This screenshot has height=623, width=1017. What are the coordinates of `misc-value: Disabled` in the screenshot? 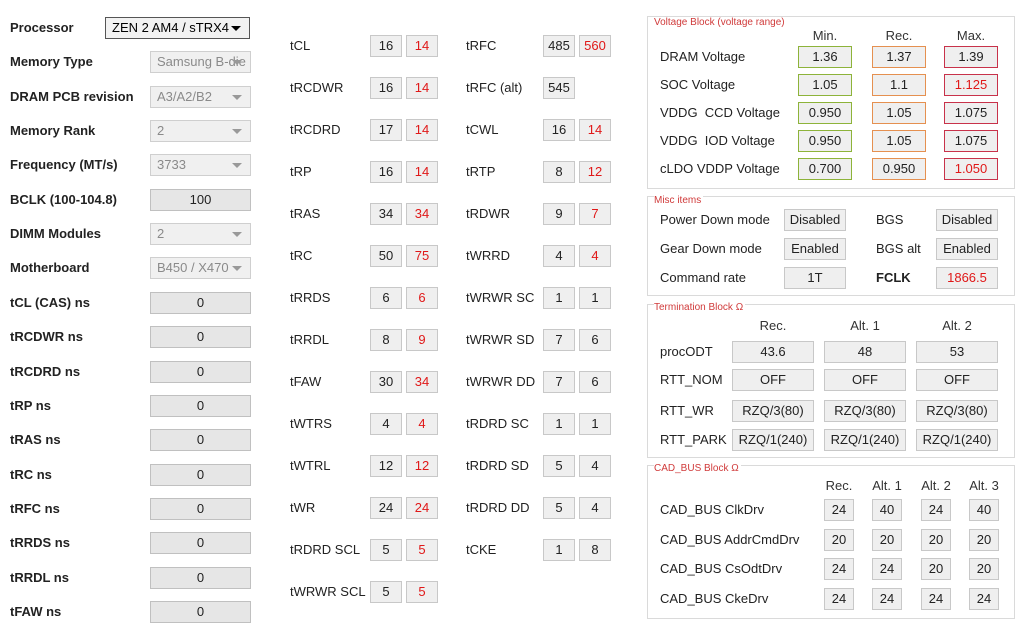 It's located at (967, 220).